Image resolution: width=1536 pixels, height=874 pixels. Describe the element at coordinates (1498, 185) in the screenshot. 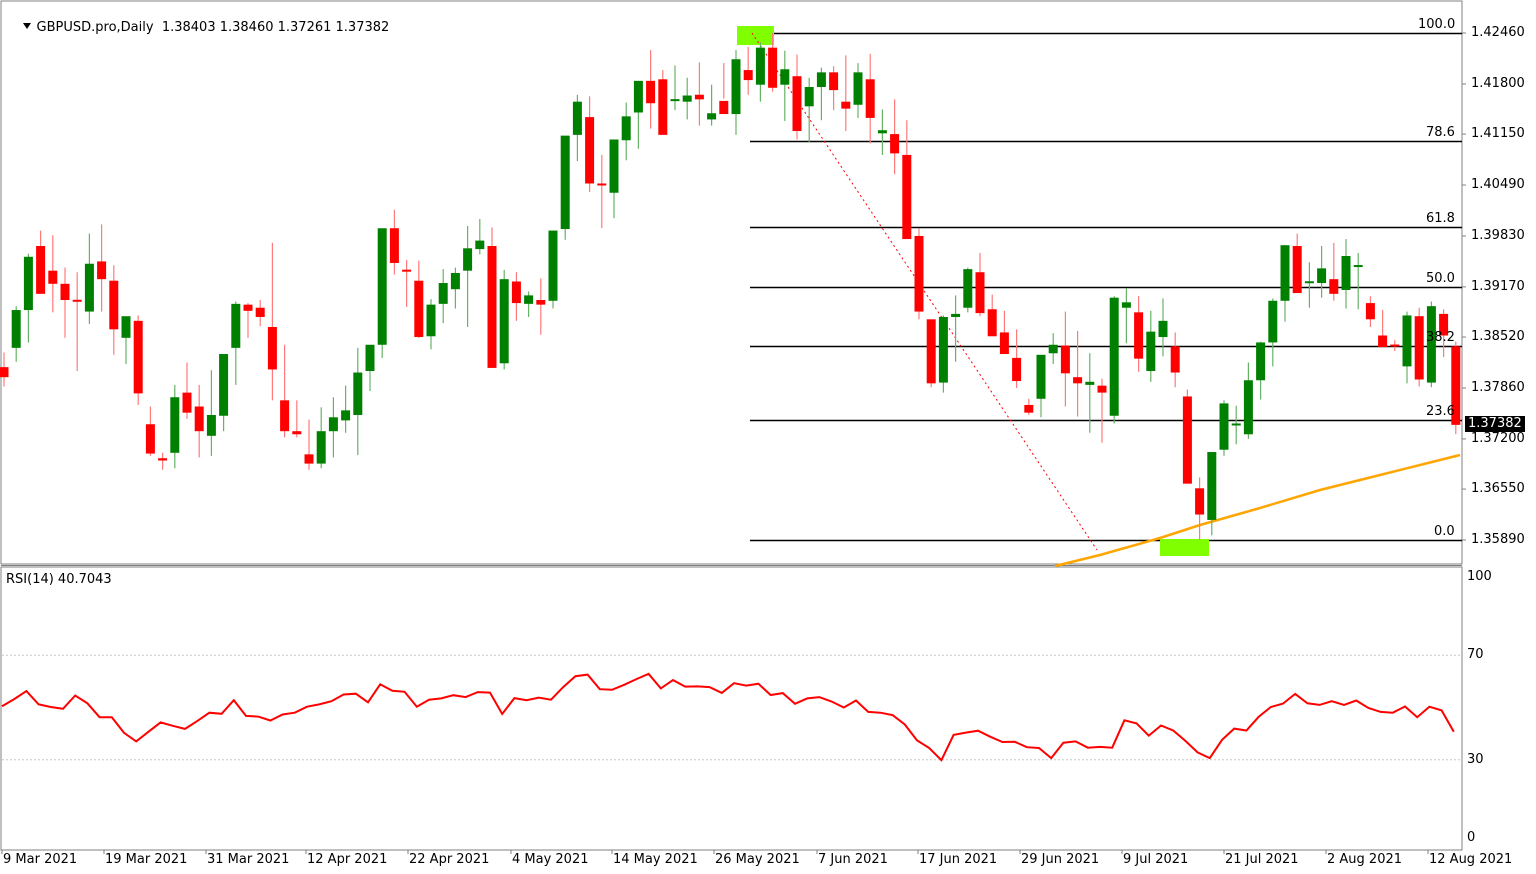

I see `price-tick-label: 1.40490` at that location.